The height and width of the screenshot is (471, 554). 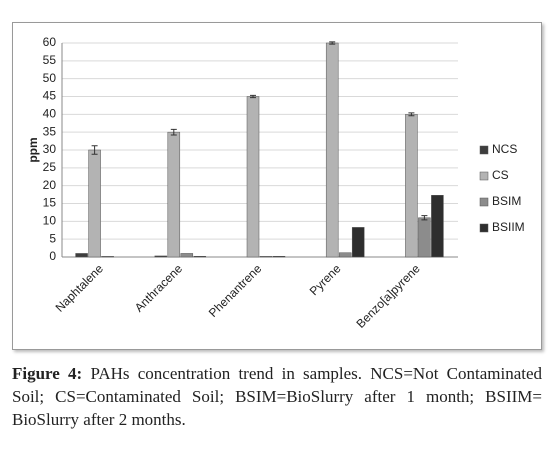 I want to click on x-tick-label: Anthracene, so click(x=159, y=288).